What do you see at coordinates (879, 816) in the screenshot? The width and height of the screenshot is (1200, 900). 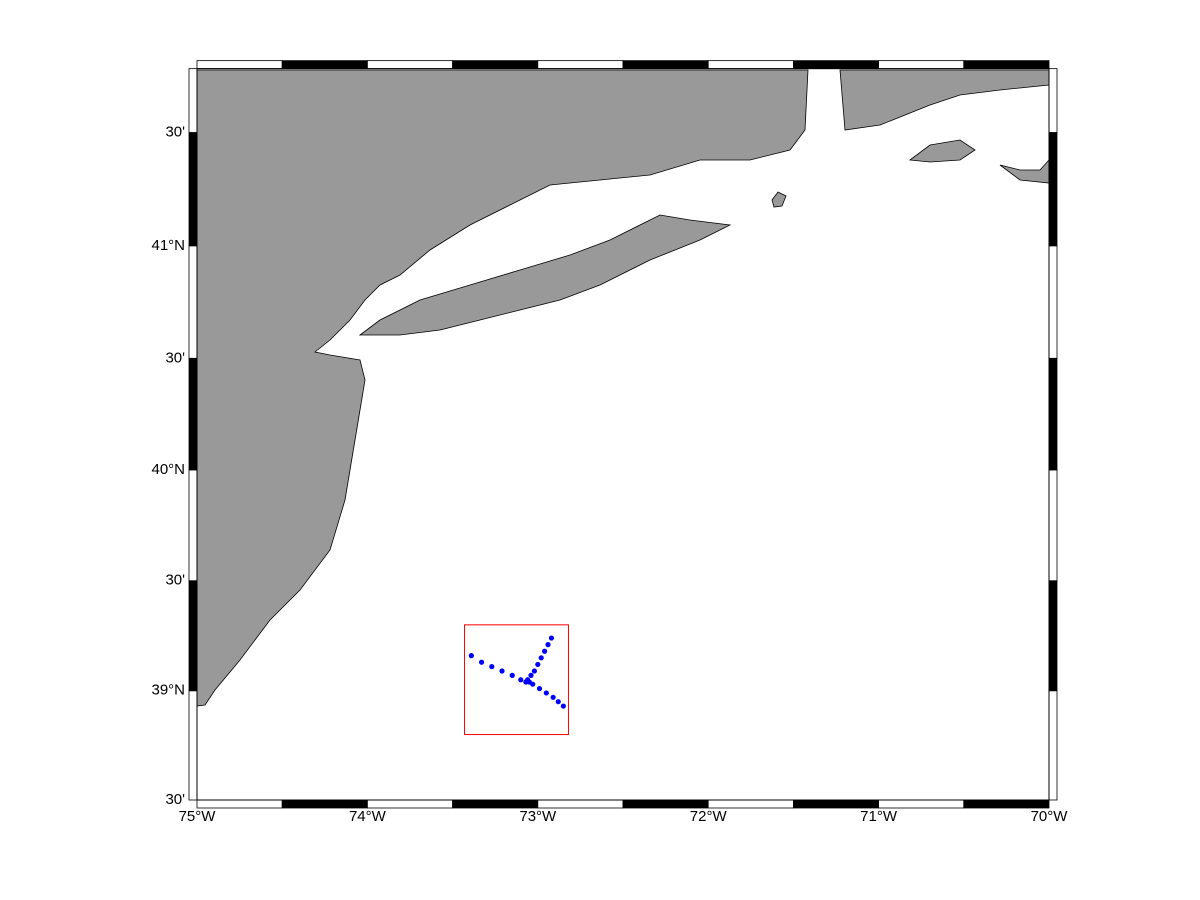 I see `x-tick-label: 71°W` at bounding box center [879, 816].